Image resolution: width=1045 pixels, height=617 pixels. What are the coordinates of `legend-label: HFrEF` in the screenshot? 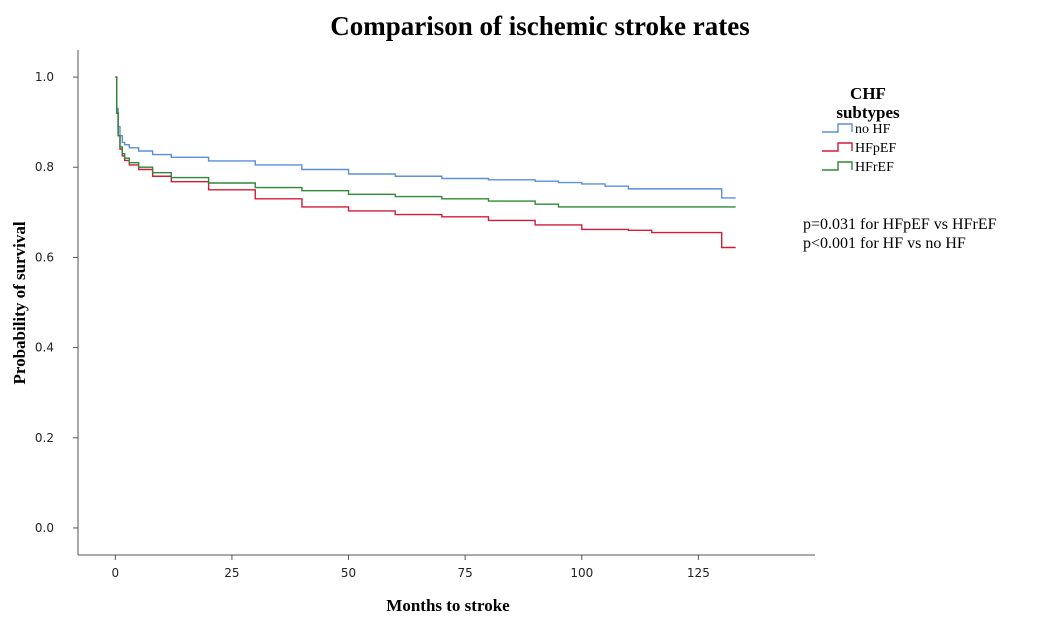 It's located at (874, 167).